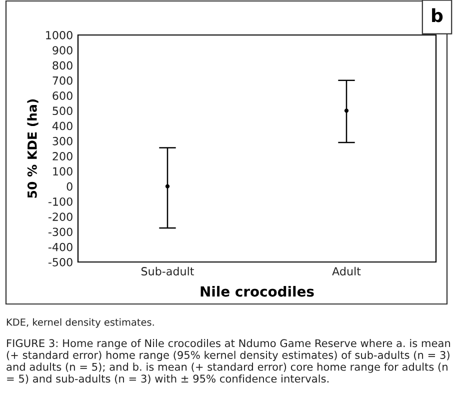  What do you see at coordinates (62, 96) in the screenshot?
I see `y-tick-label: 600` at bounding box center [62, 96].